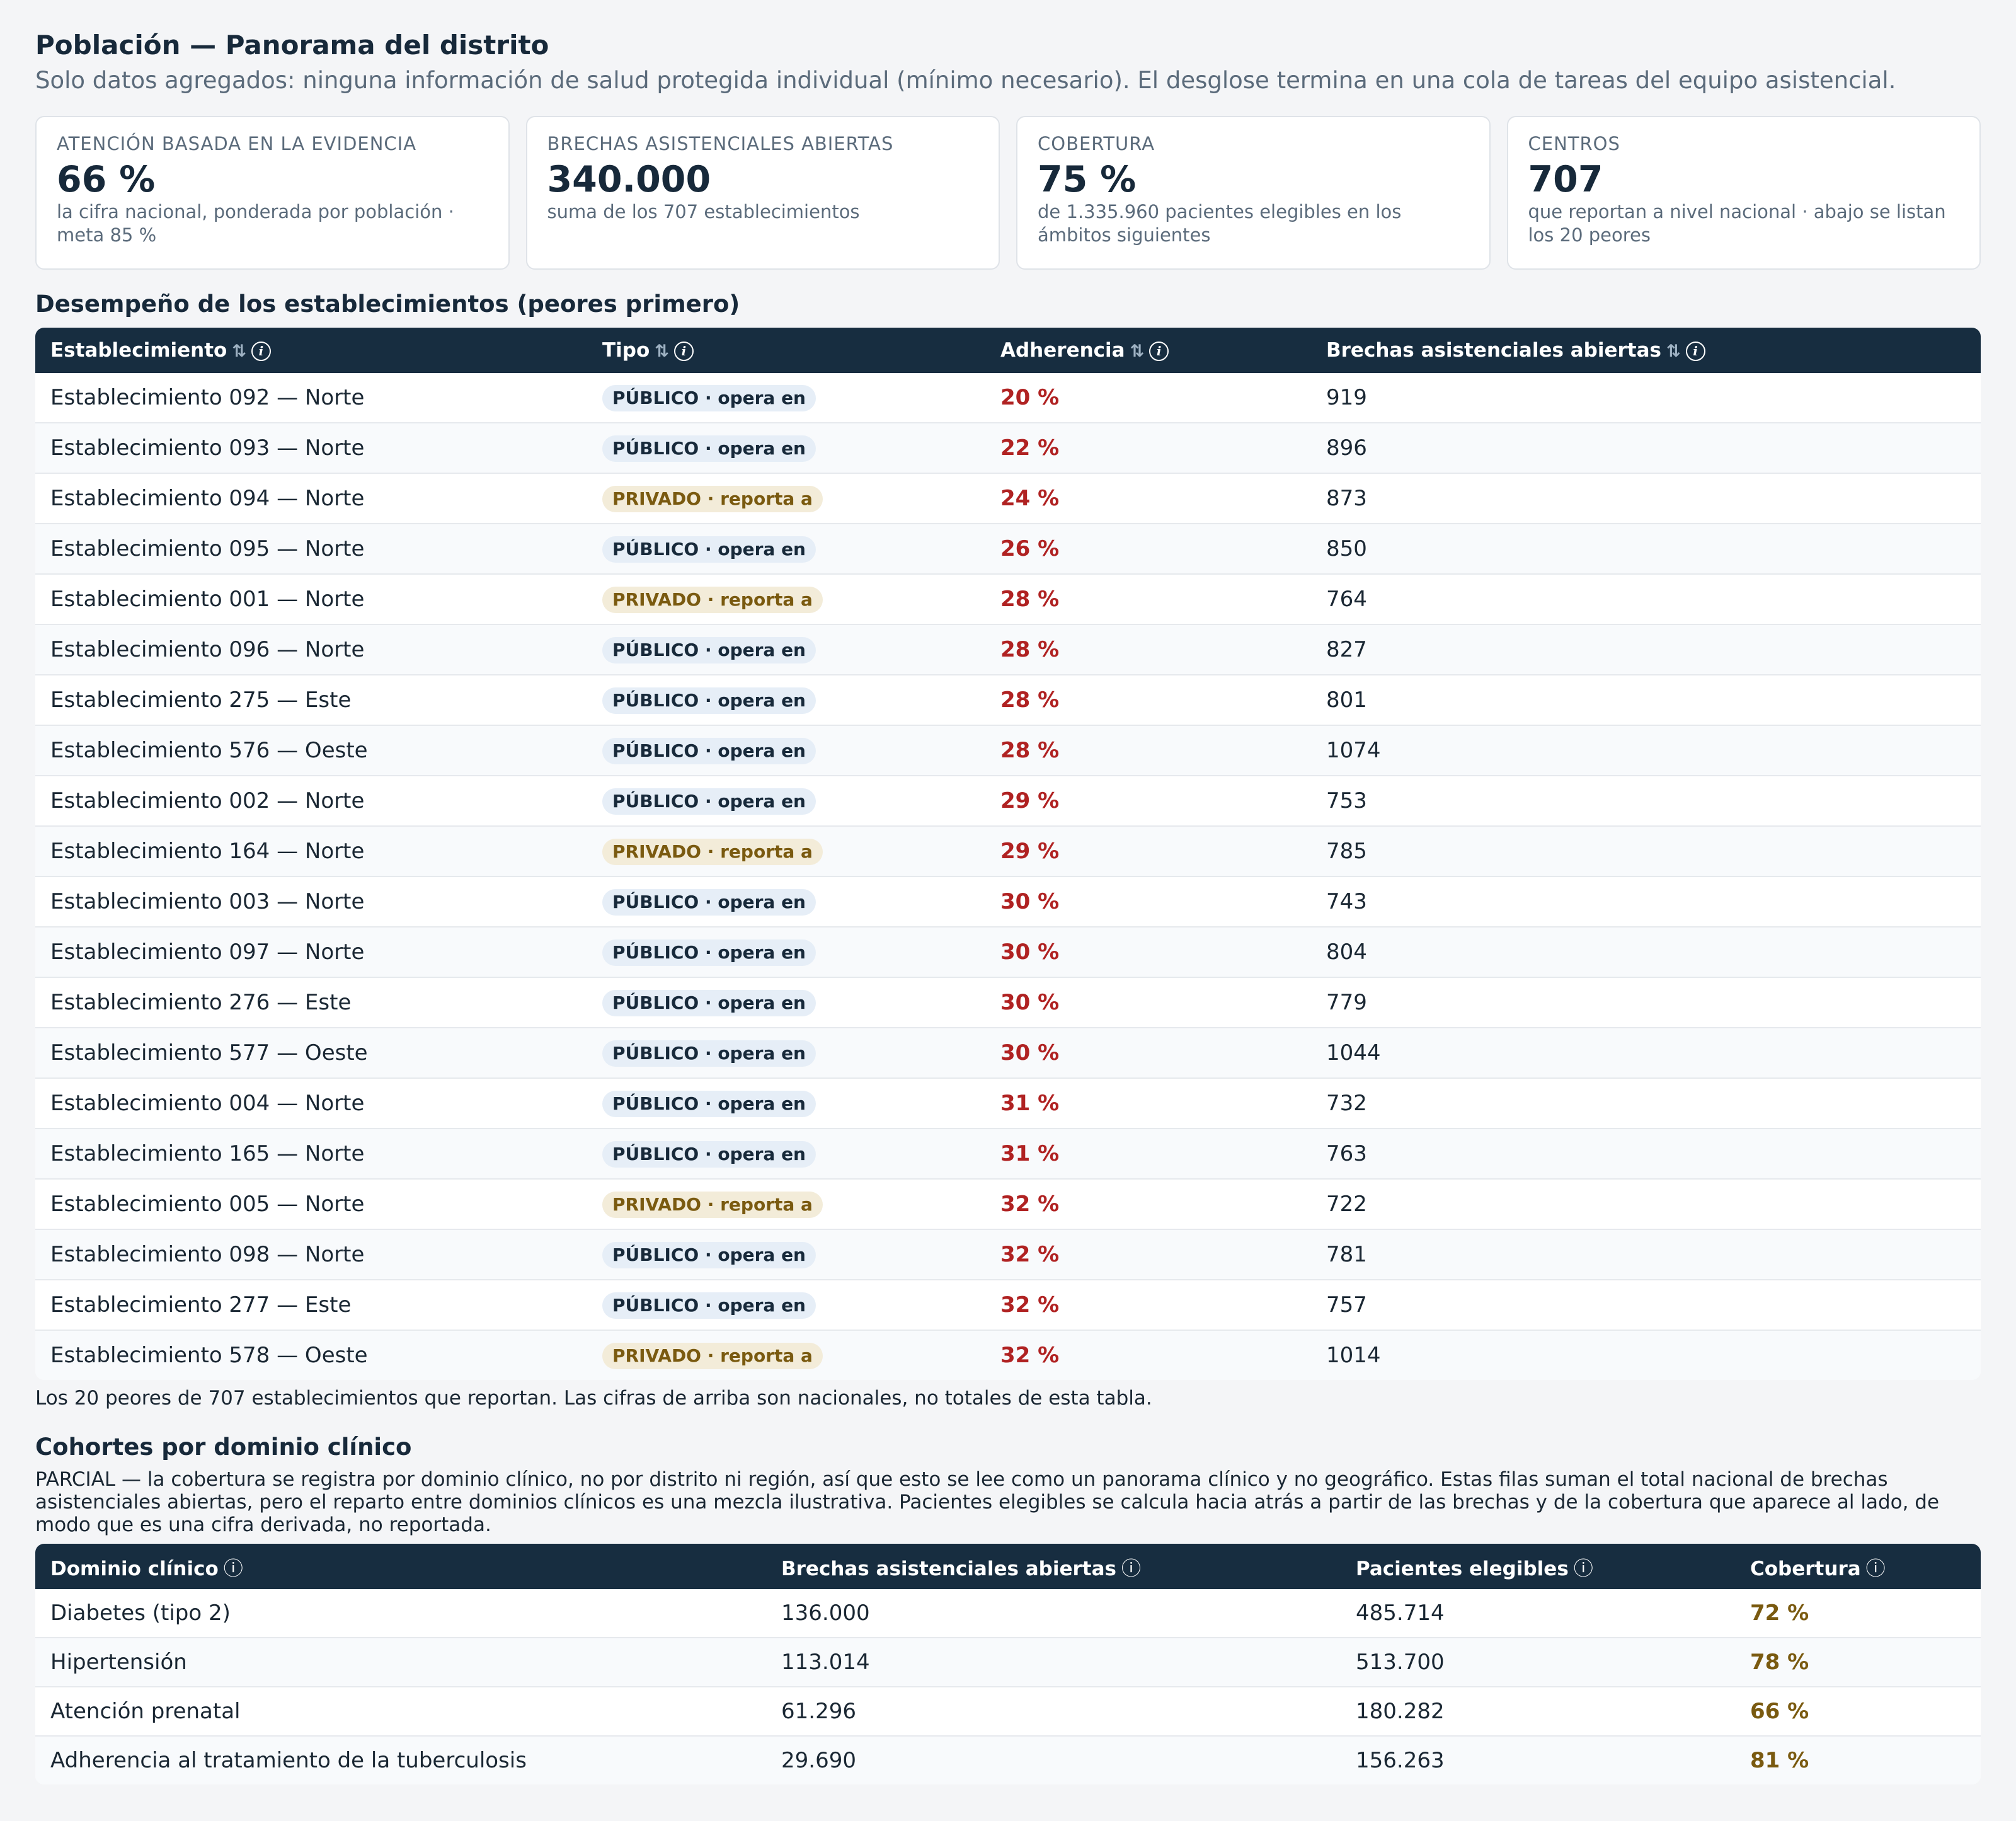  What do you see at coordinates (1148, 1052) in the screenshot?
I see `adherence-value: 30 %` at bounding box center [1148, 1052].